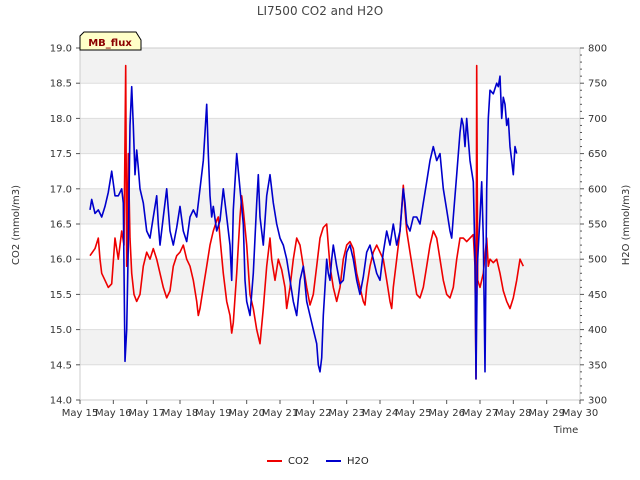  I want to click on y-right-tick-label: 450, so click(597, 295).